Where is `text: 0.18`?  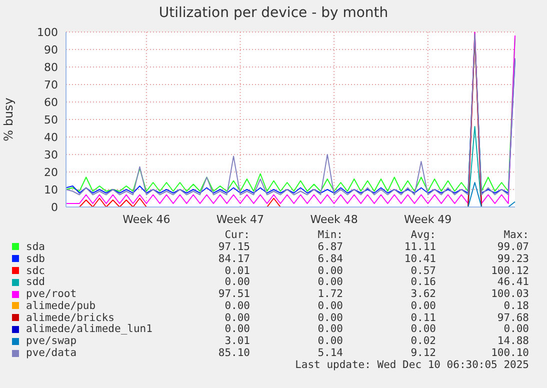
text: 0.18 is located at coordinates (515, 306).